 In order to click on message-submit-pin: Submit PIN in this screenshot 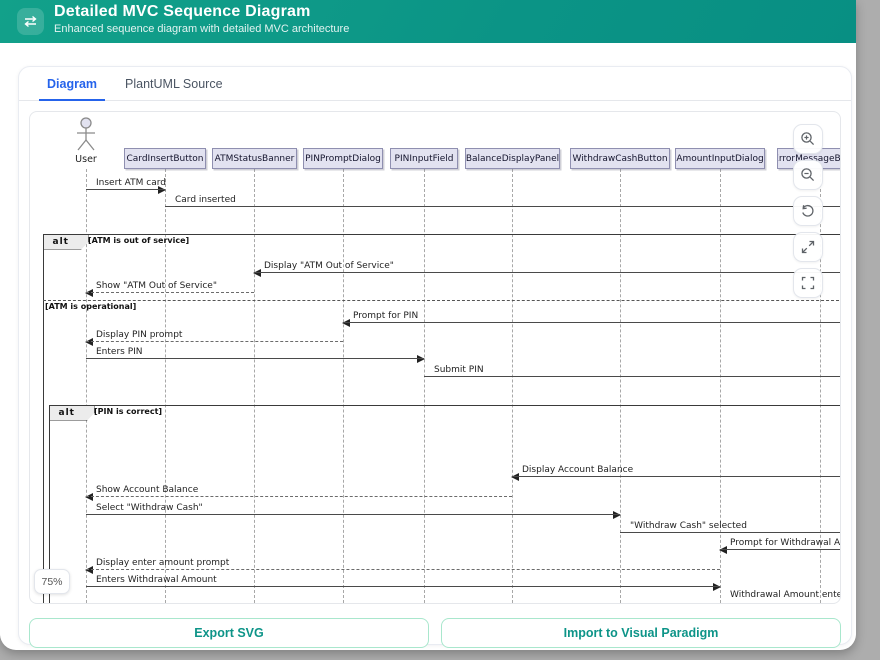, I will do `click(632, 370)`.